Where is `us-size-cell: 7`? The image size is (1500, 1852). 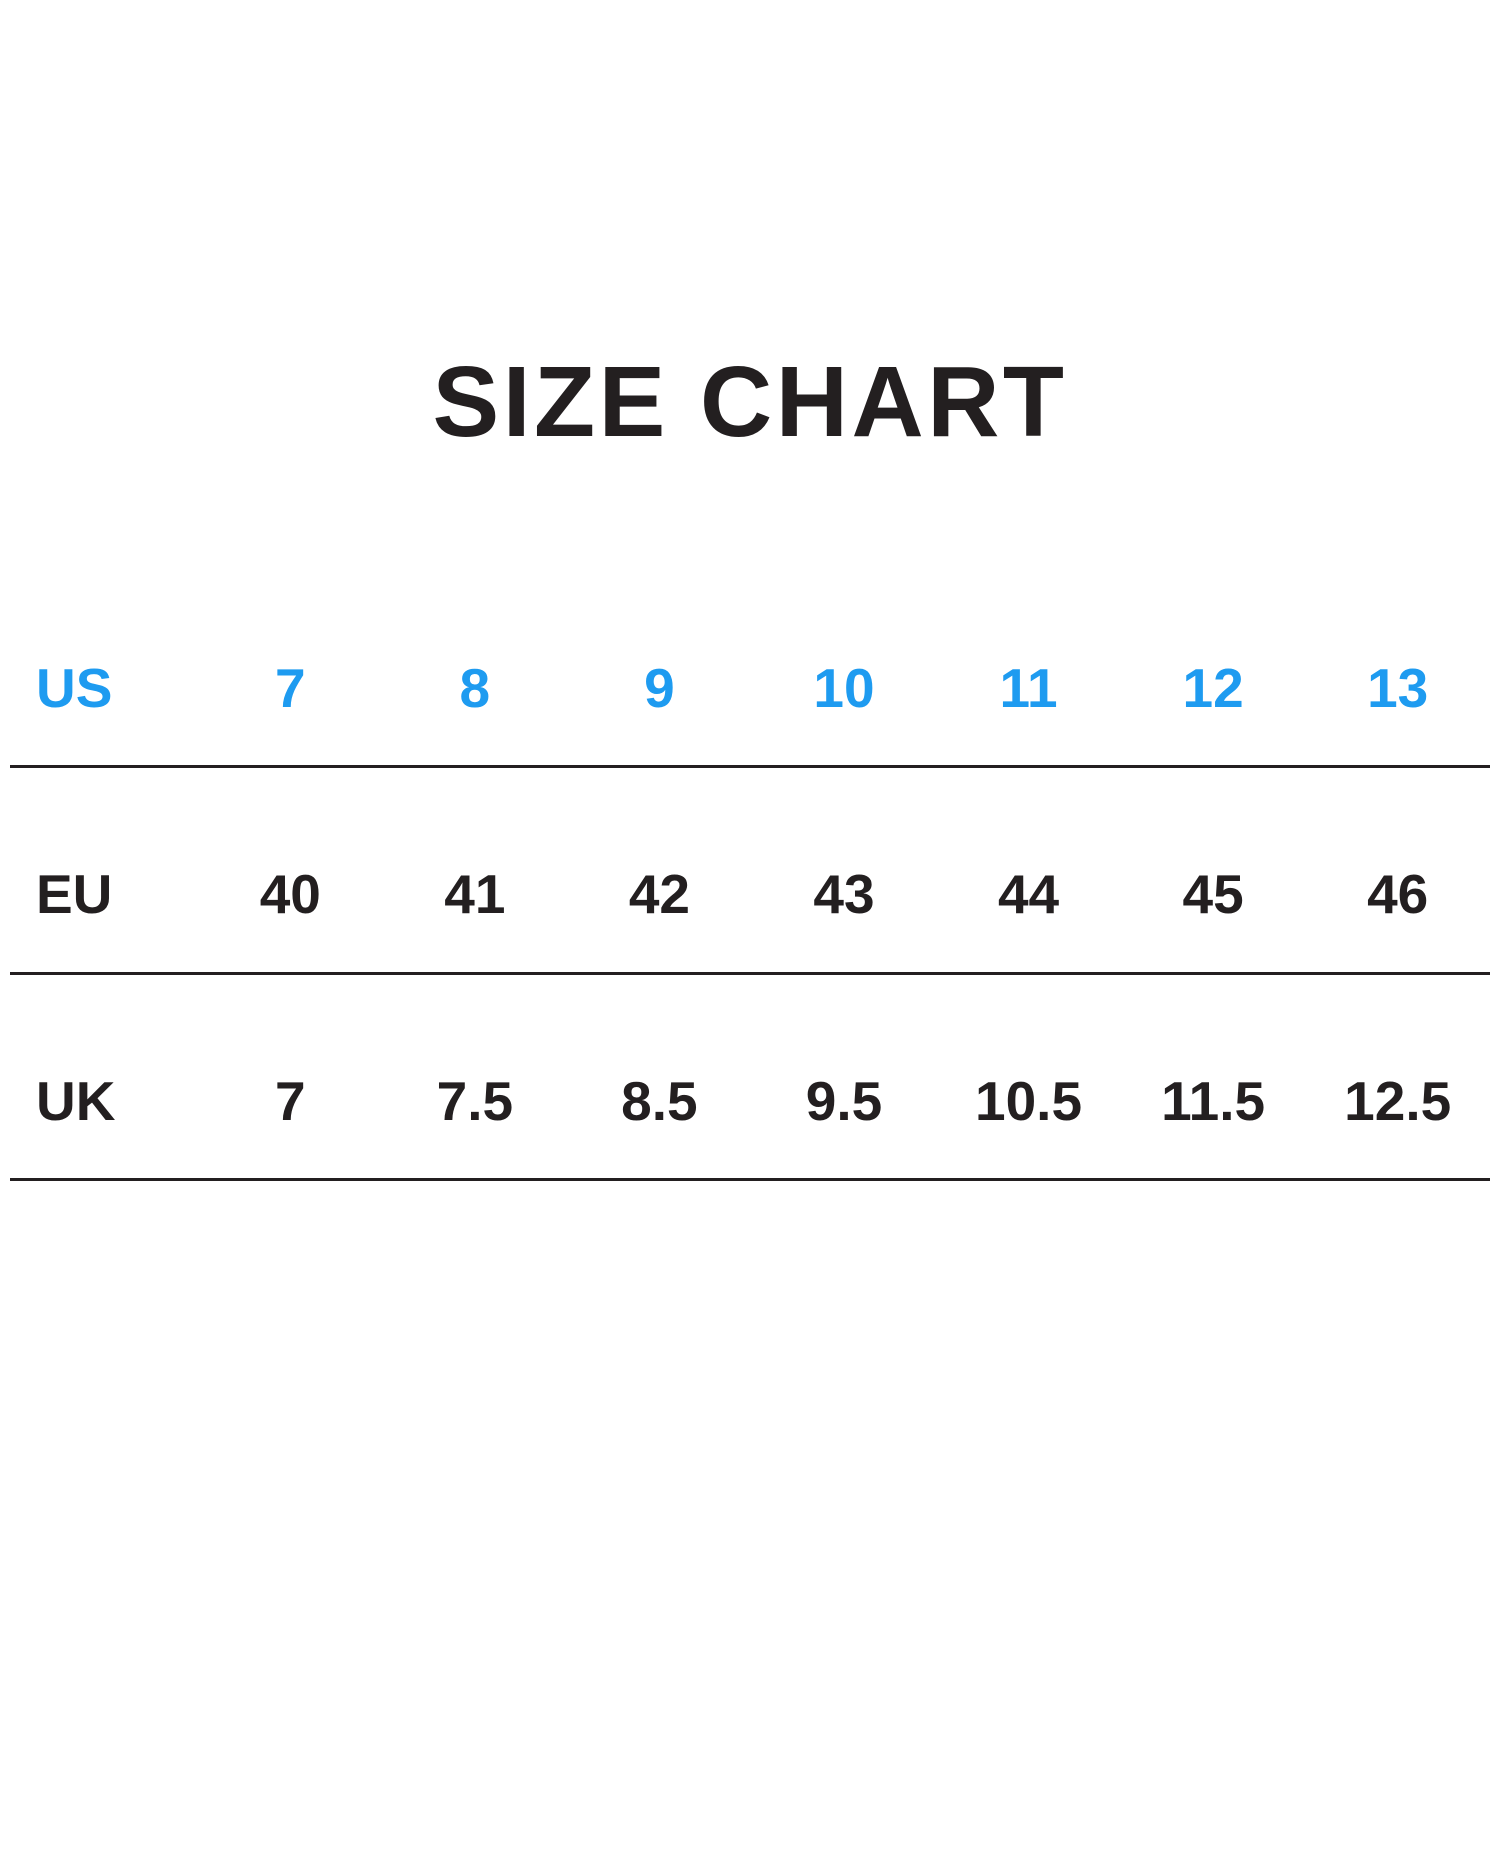
us-size-cell: 7 is located at coordinates (290, 688).